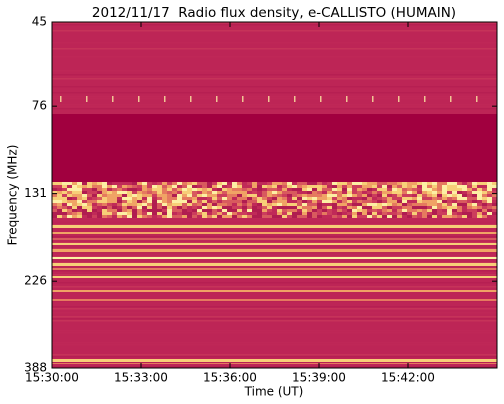 The height and width of the screenshot is (404, 504). What do you see at coordinates (13, 195) in the screenshot?
I see `y-axis-label: Frequency (MHz)` at bounding box center [13, 195].